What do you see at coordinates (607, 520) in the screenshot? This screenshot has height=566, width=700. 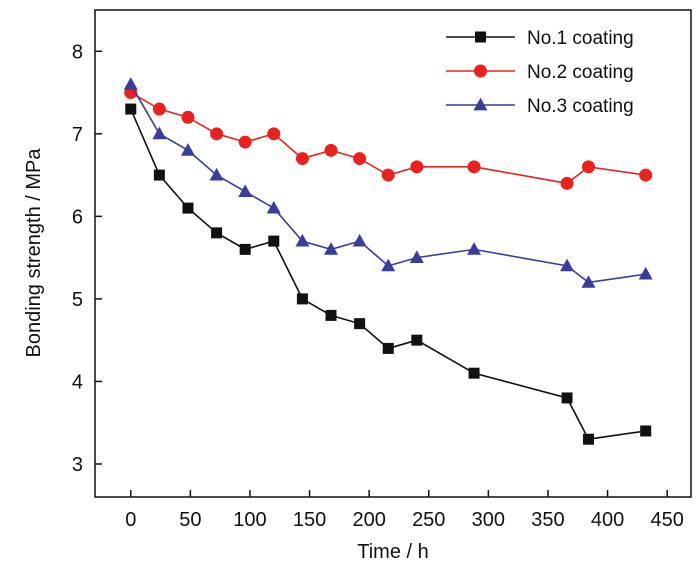 I see `x-tick-label: 400` at bounding box center [607, 520].